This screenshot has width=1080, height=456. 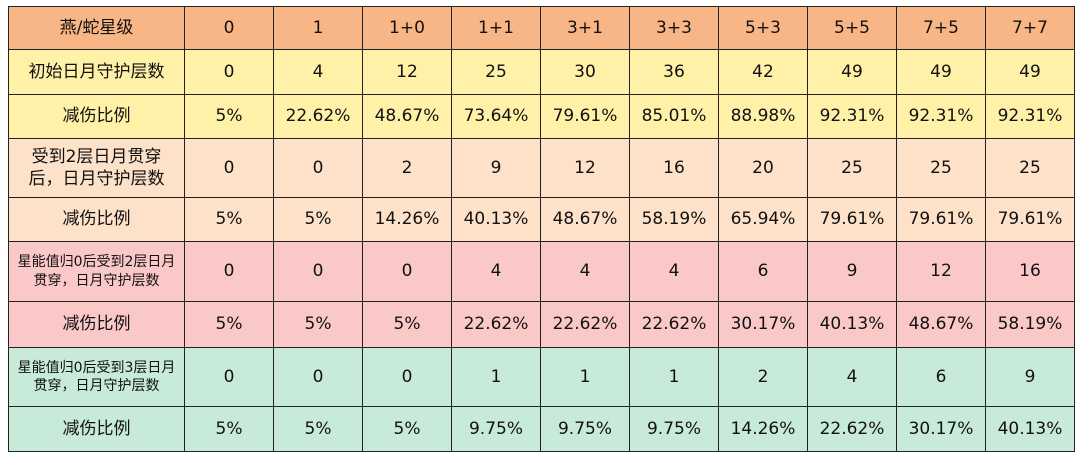 I want to click on header-cell: 7+7, so click(x=1030, y=28).